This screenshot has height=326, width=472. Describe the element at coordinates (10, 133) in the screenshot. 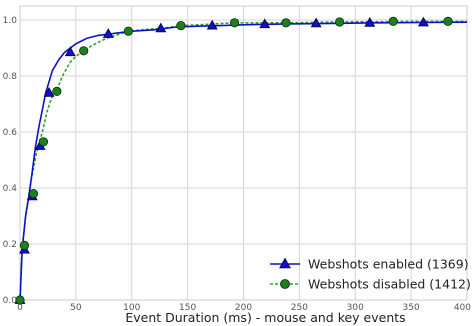

I see `y-tick-label: 0.6` at that location.